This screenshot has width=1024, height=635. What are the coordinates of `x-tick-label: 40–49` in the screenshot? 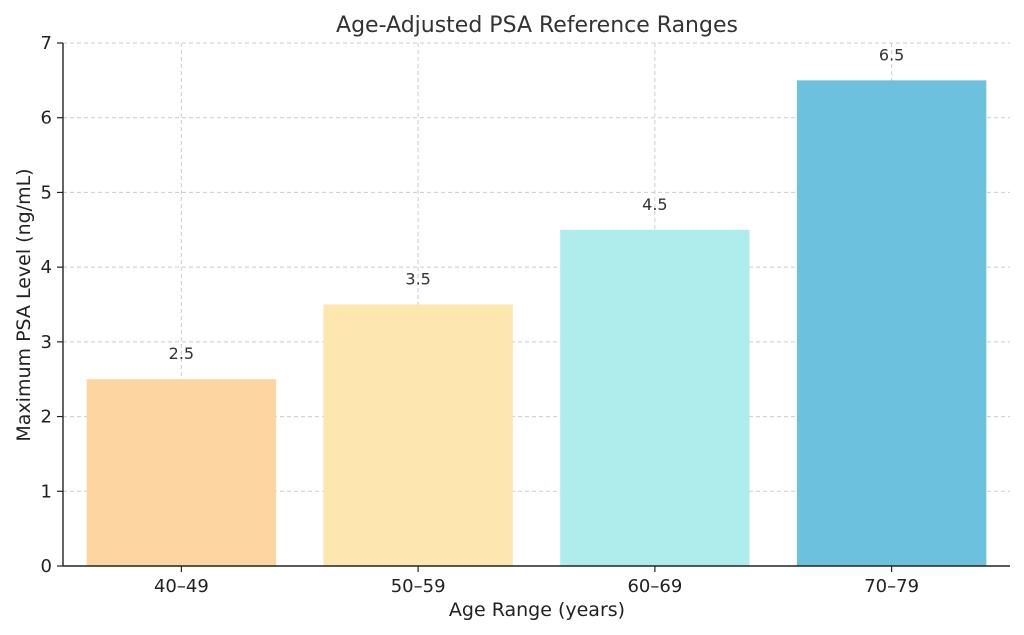 It's located at (181, 586).